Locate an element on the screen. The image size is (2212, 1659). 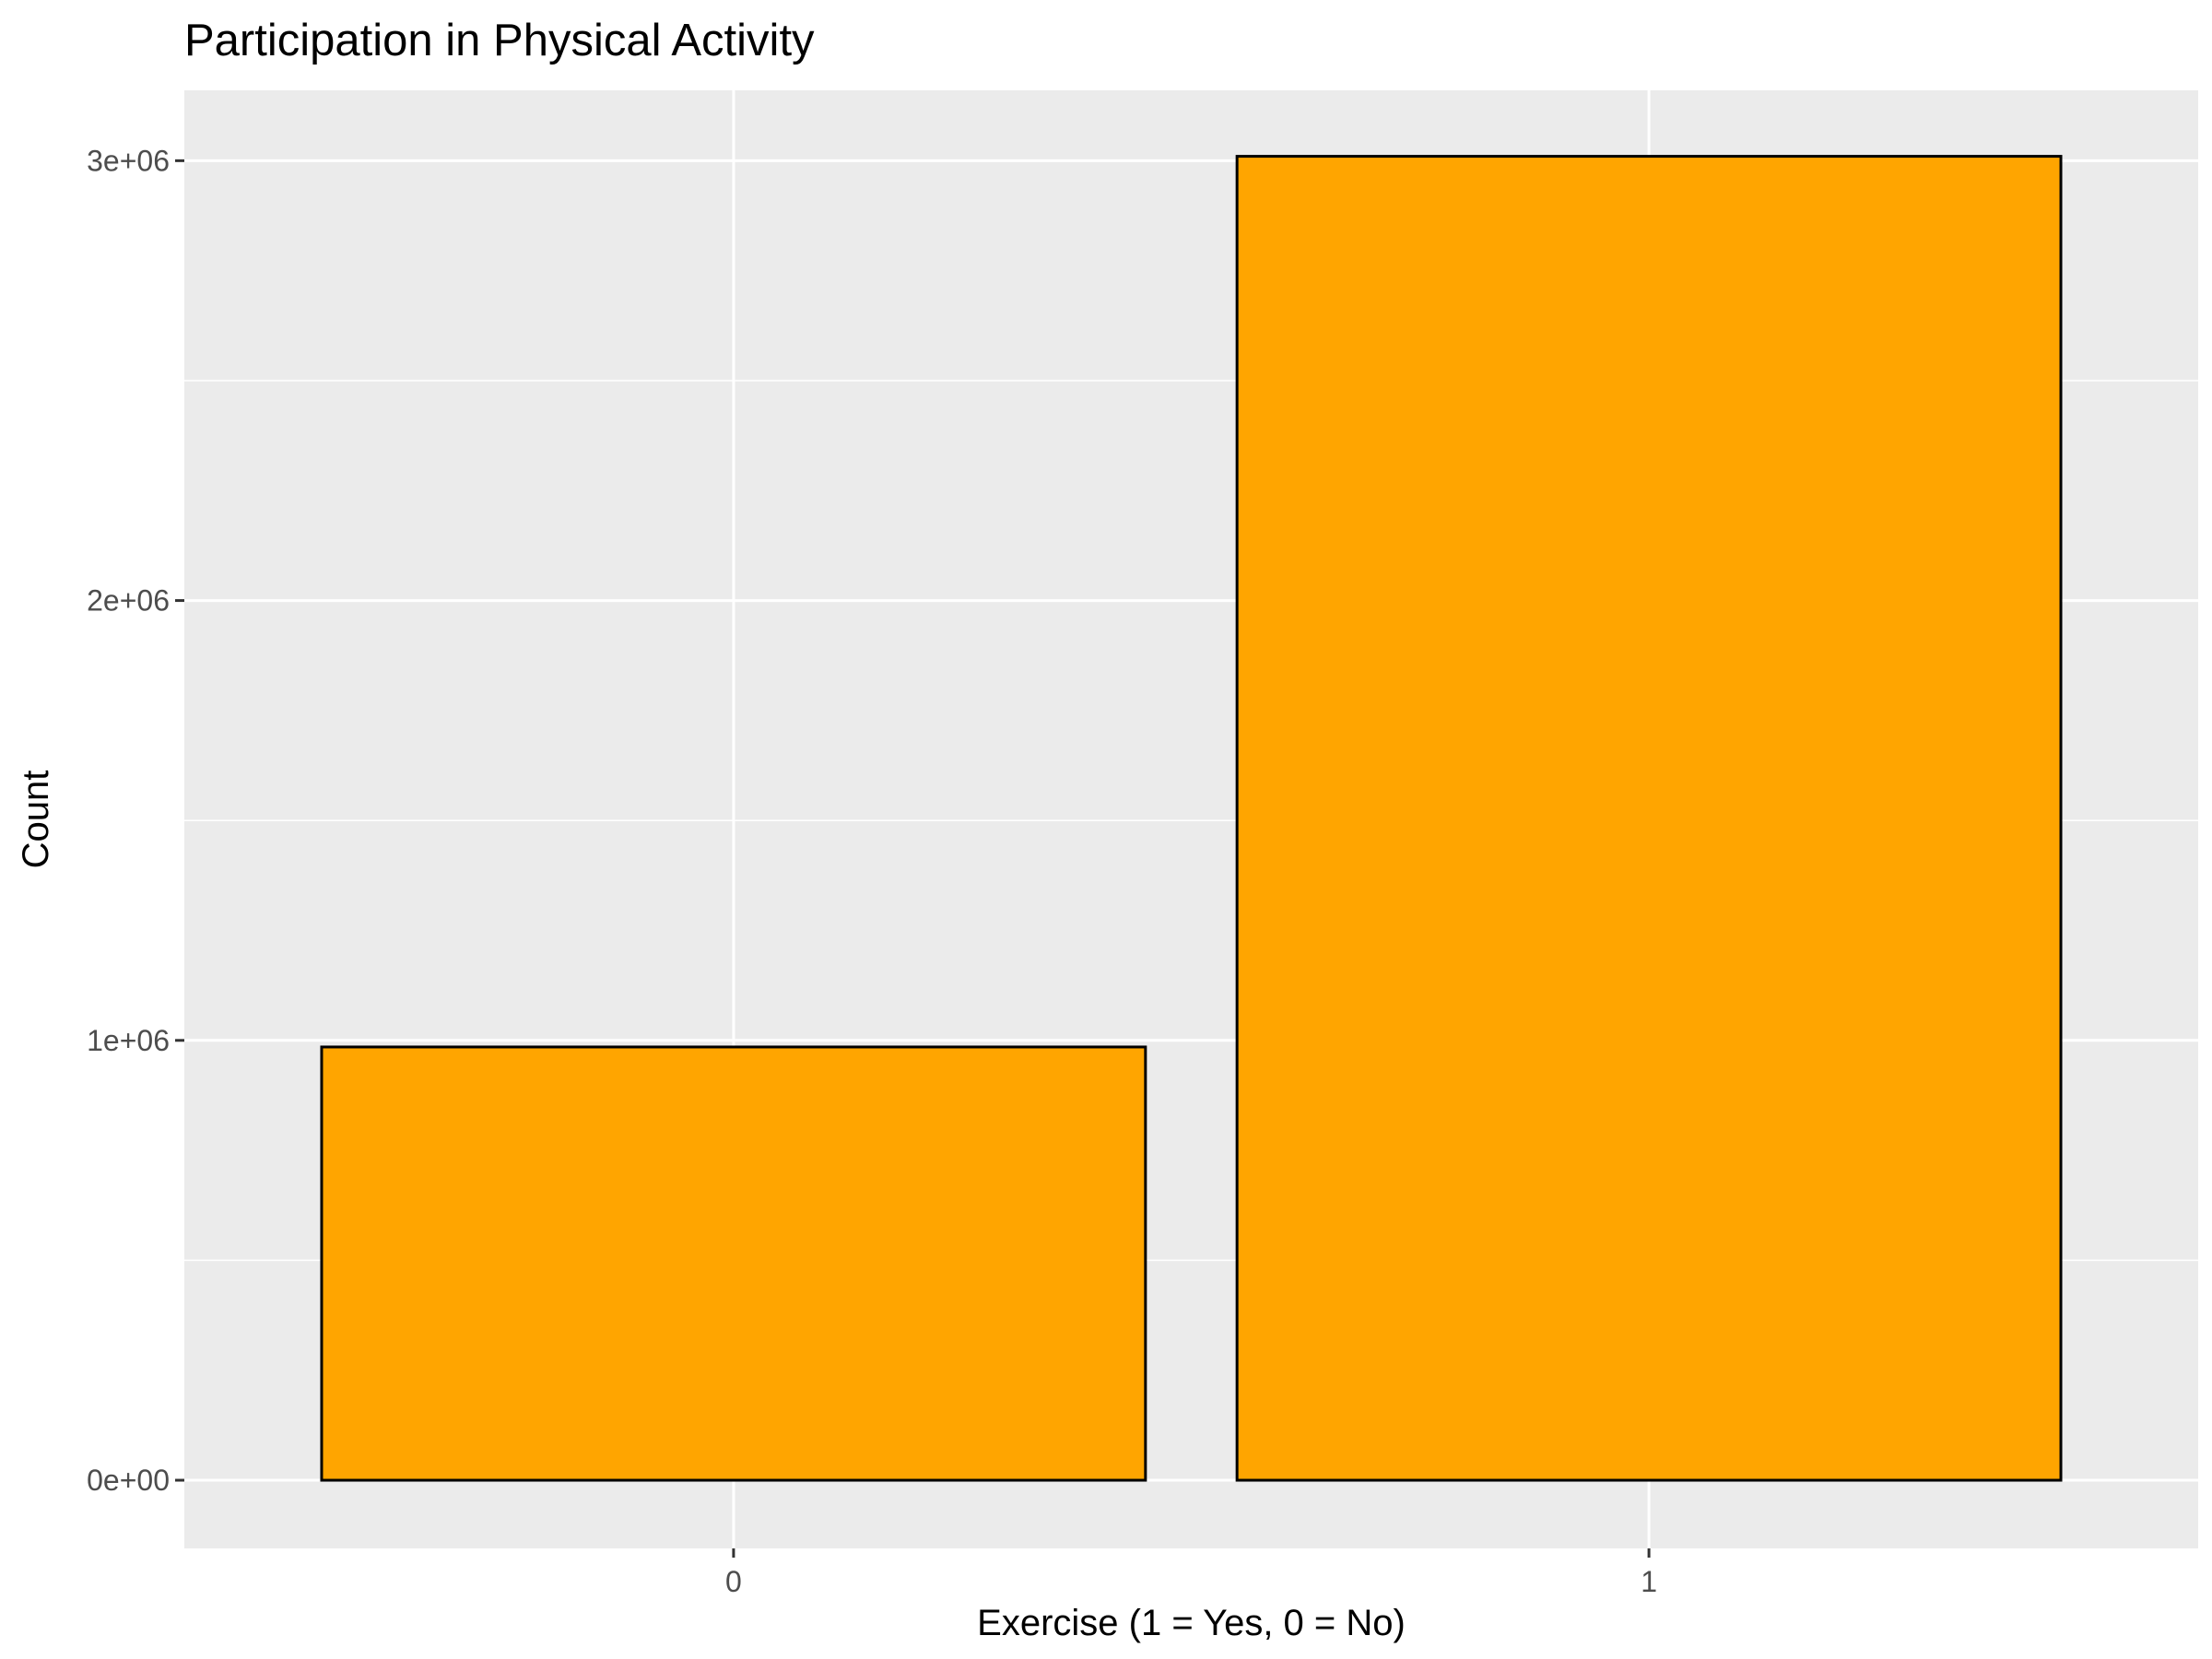
y-tick-label: 1e+06 is located at coordinates (128, 1040).